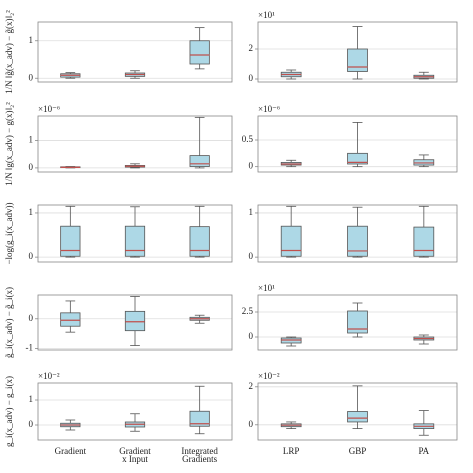  Describe the element at coordinates (9, 233) in the screenshot. I see `y-axis-label: −log(g_i(x_adv))` at that location.